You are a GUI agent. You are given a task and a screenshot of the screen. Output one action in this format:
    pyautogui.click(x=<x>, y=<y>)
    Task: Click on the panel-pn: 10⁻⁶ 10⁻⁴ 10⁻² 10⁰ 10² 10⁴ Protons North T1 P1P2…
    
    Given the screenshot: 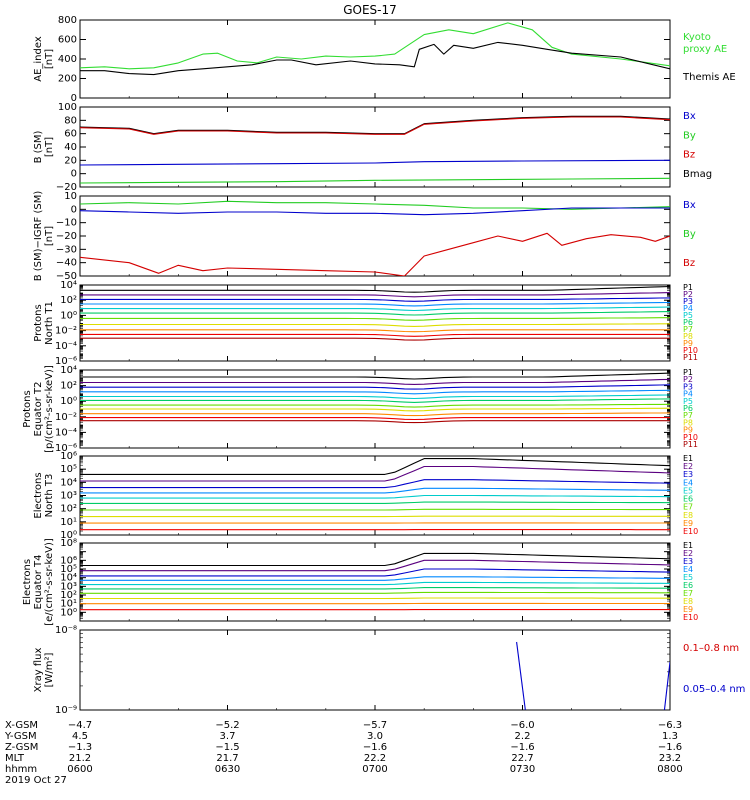 What is the action you would take?
    pyautogui.click(x=365, y=323)
    